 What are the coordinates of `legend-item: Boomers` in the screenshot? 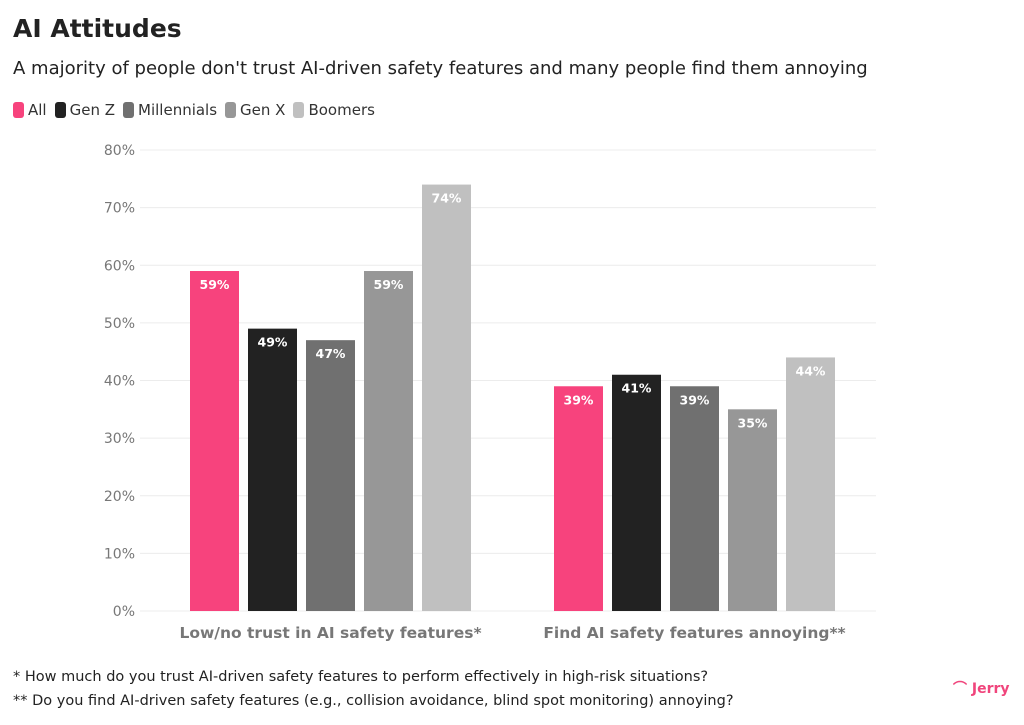 It's located at (334, 110).